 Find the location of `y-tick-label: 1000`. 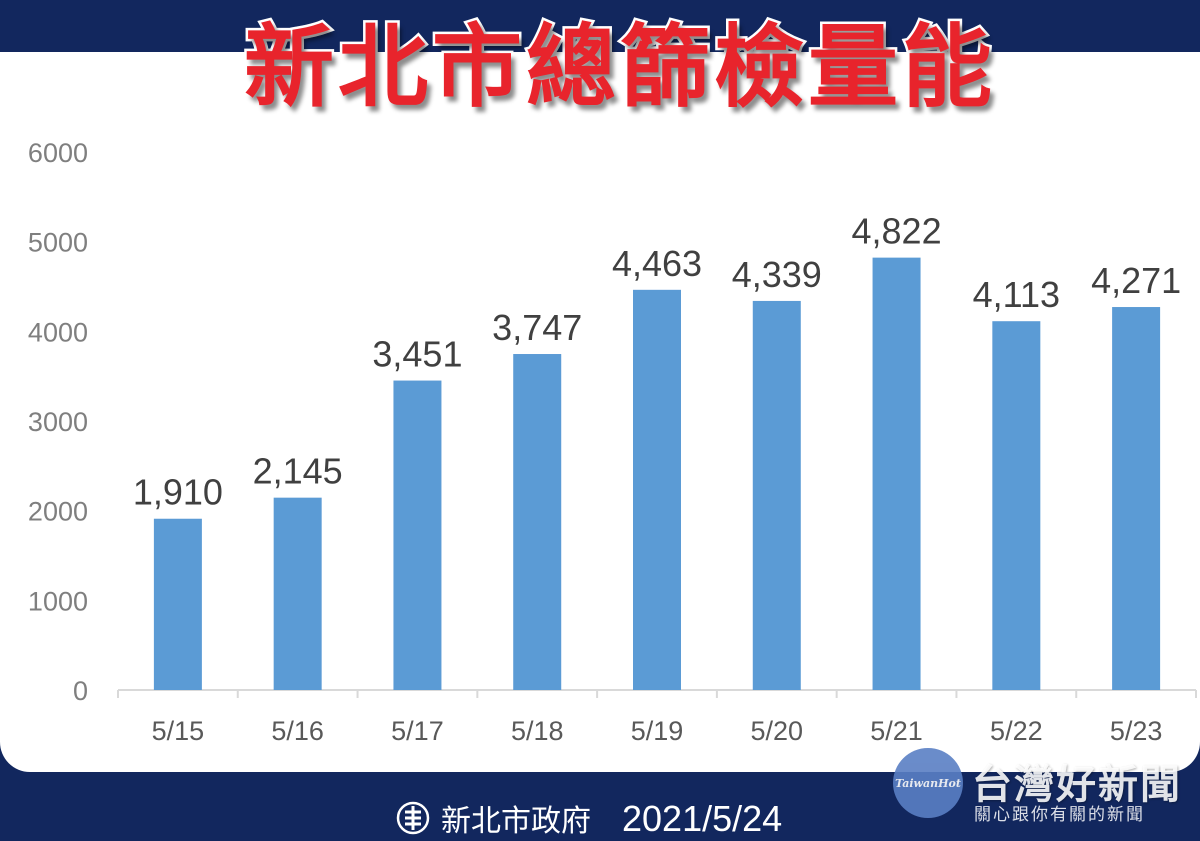

y-tick-label: 1000 is located at coordinates (58, 601).